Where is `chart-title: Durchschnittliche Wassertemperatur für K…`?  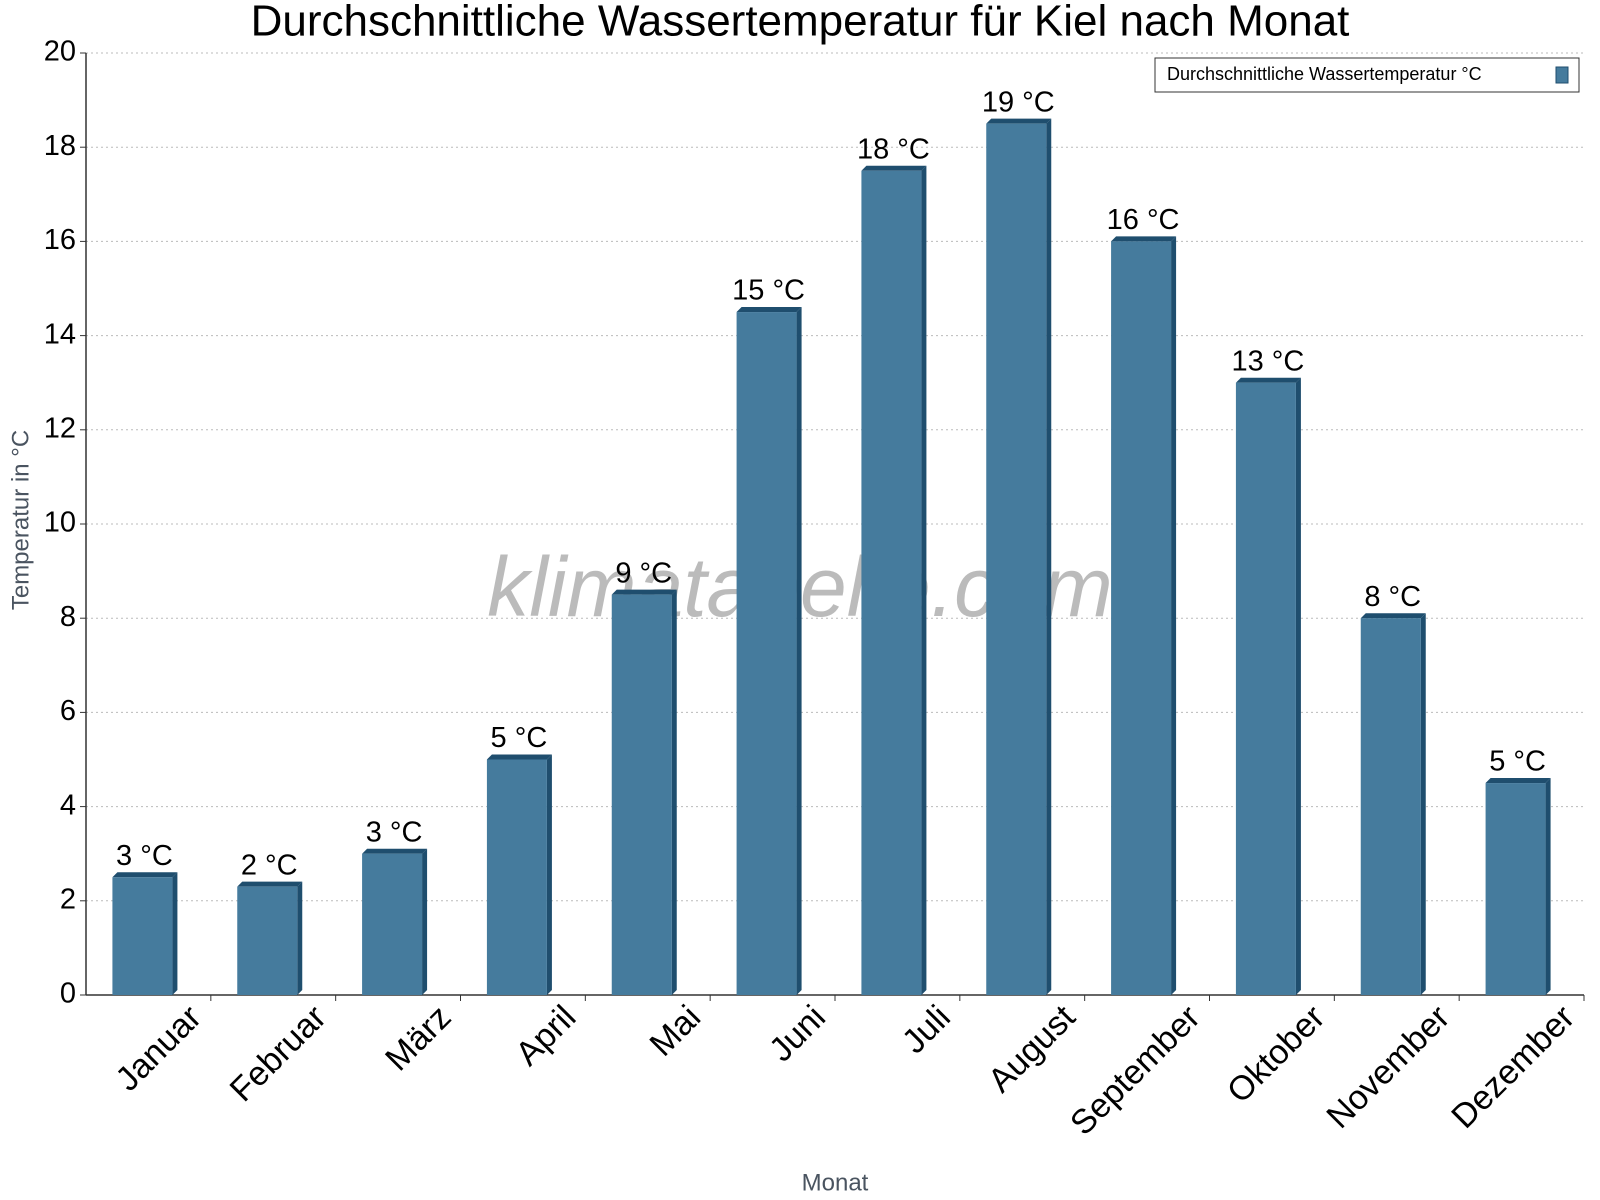 chart-title: Durchschnittliche Wassertemperatur für K… is located at coordinates (800, 23).